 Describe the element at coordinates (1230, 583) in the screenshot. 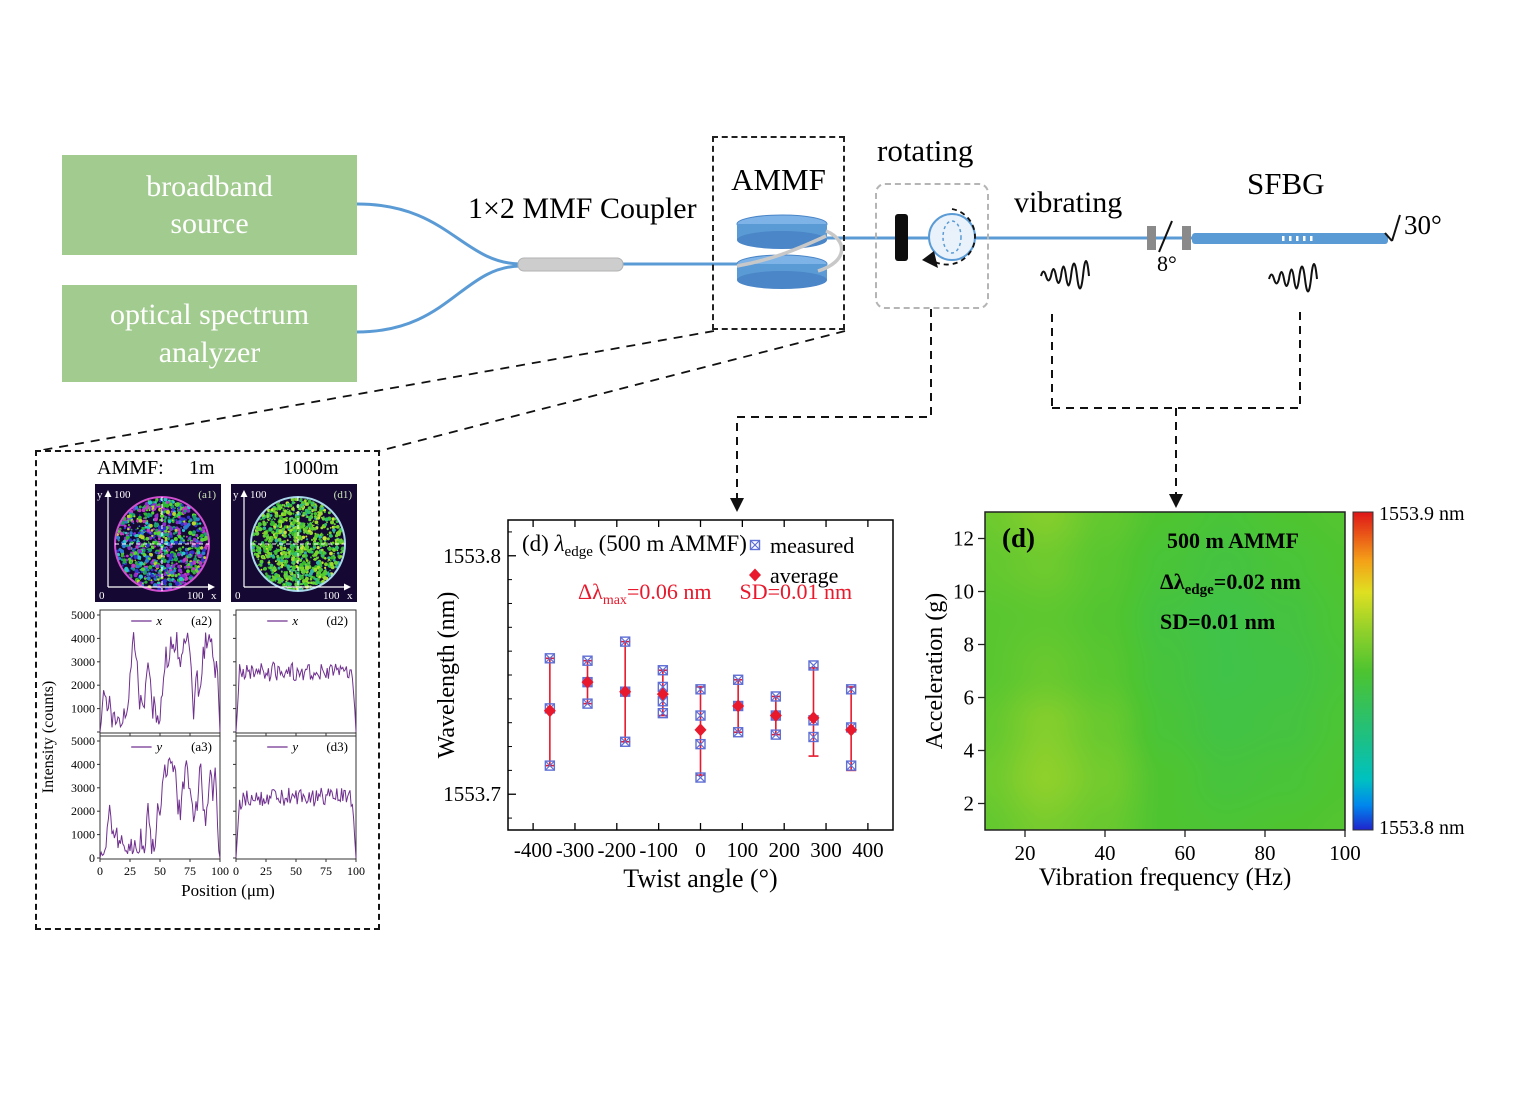

I see `heatmap-annotation-2: Δλedge=0.02 nm` at that location.